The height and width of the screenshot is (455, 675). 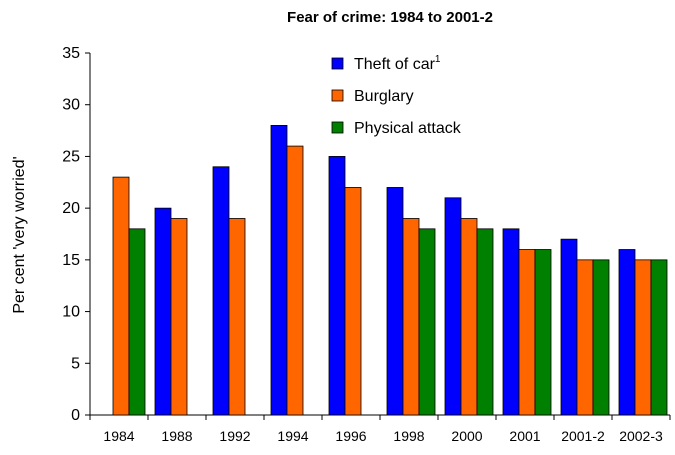 What do you see at coordinates (641, 436) in the screenshot?
I see `x-tick-label: 2002-3` at bounding box center [641, 436].